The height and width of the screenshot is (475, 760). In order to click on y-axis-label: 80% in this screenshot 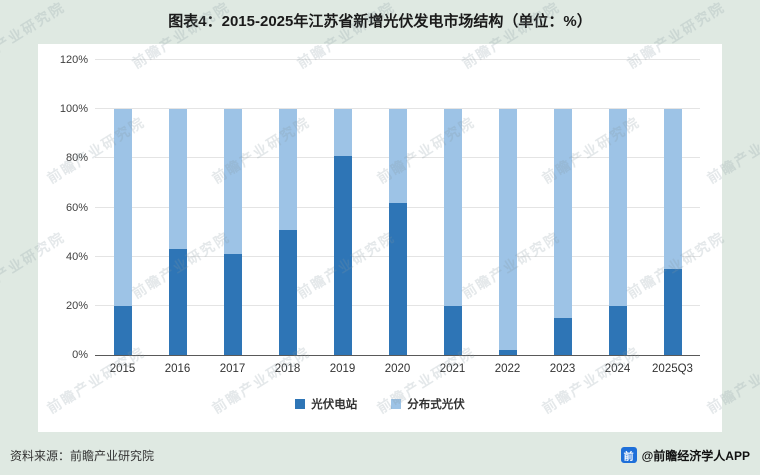, I will do `click(76, 158)`.